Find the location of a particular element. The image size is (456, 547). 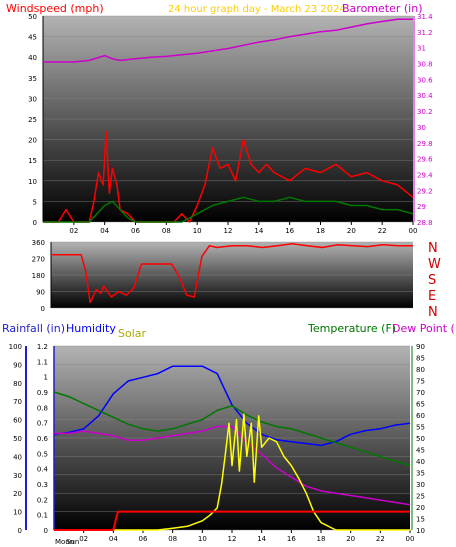

barometer-y-tick-label: 29 is located at coordinates (421, 207).